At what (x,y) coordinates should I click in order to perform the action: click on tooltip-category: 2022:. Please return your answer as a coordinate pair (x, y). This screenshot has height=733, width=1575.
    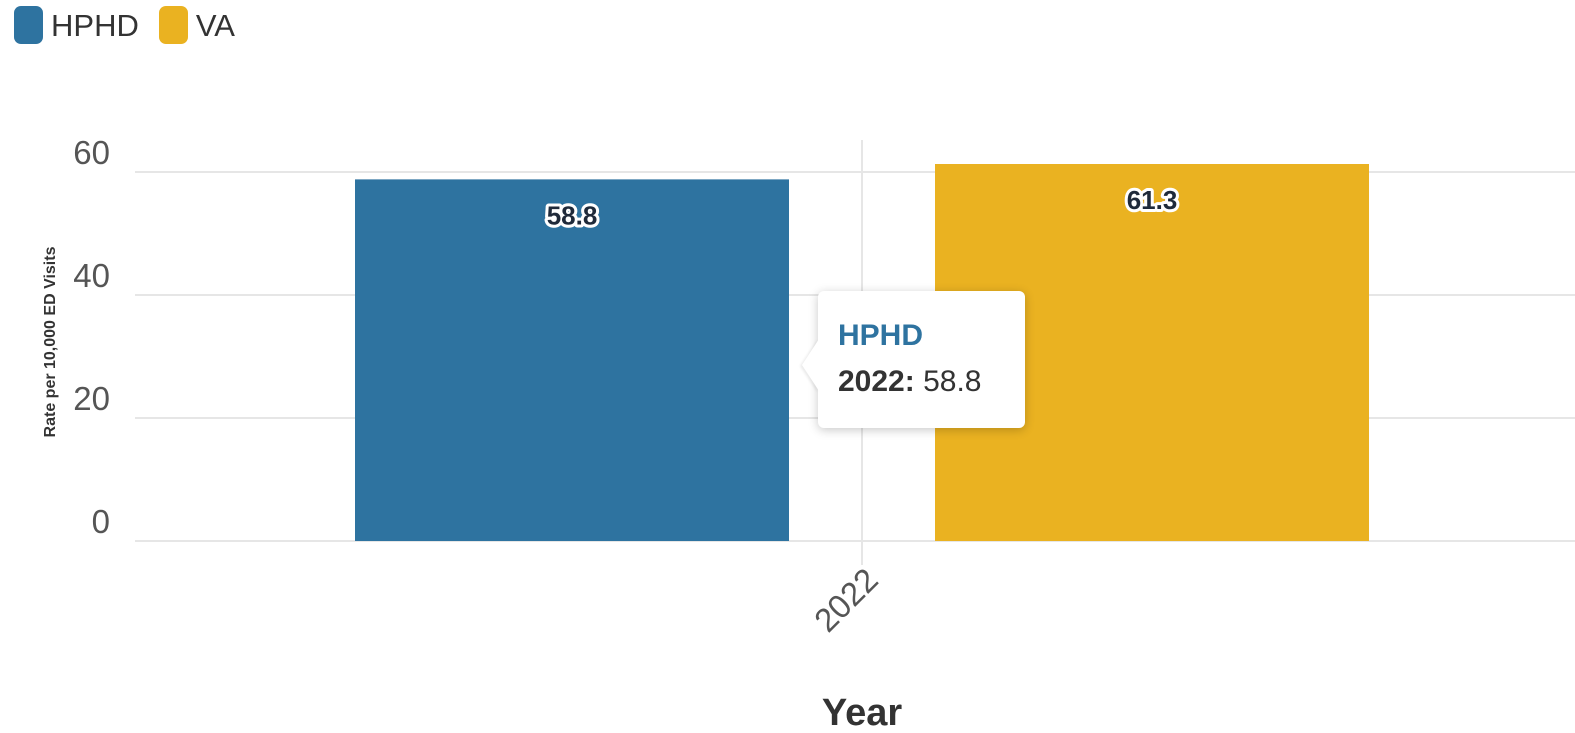
    Looking at the image, I should click on (876, 381).